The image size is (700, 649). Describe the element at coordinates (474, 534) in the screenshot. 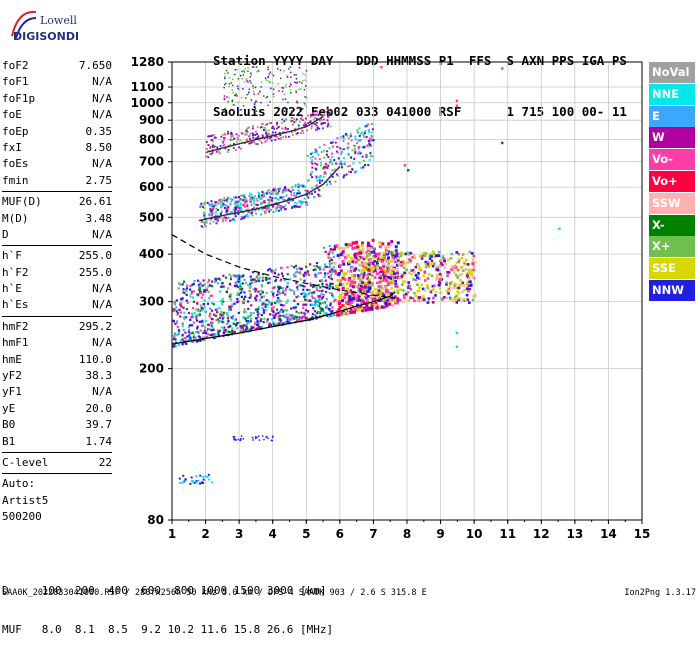

I see `x-tick-label: 10` at that location.